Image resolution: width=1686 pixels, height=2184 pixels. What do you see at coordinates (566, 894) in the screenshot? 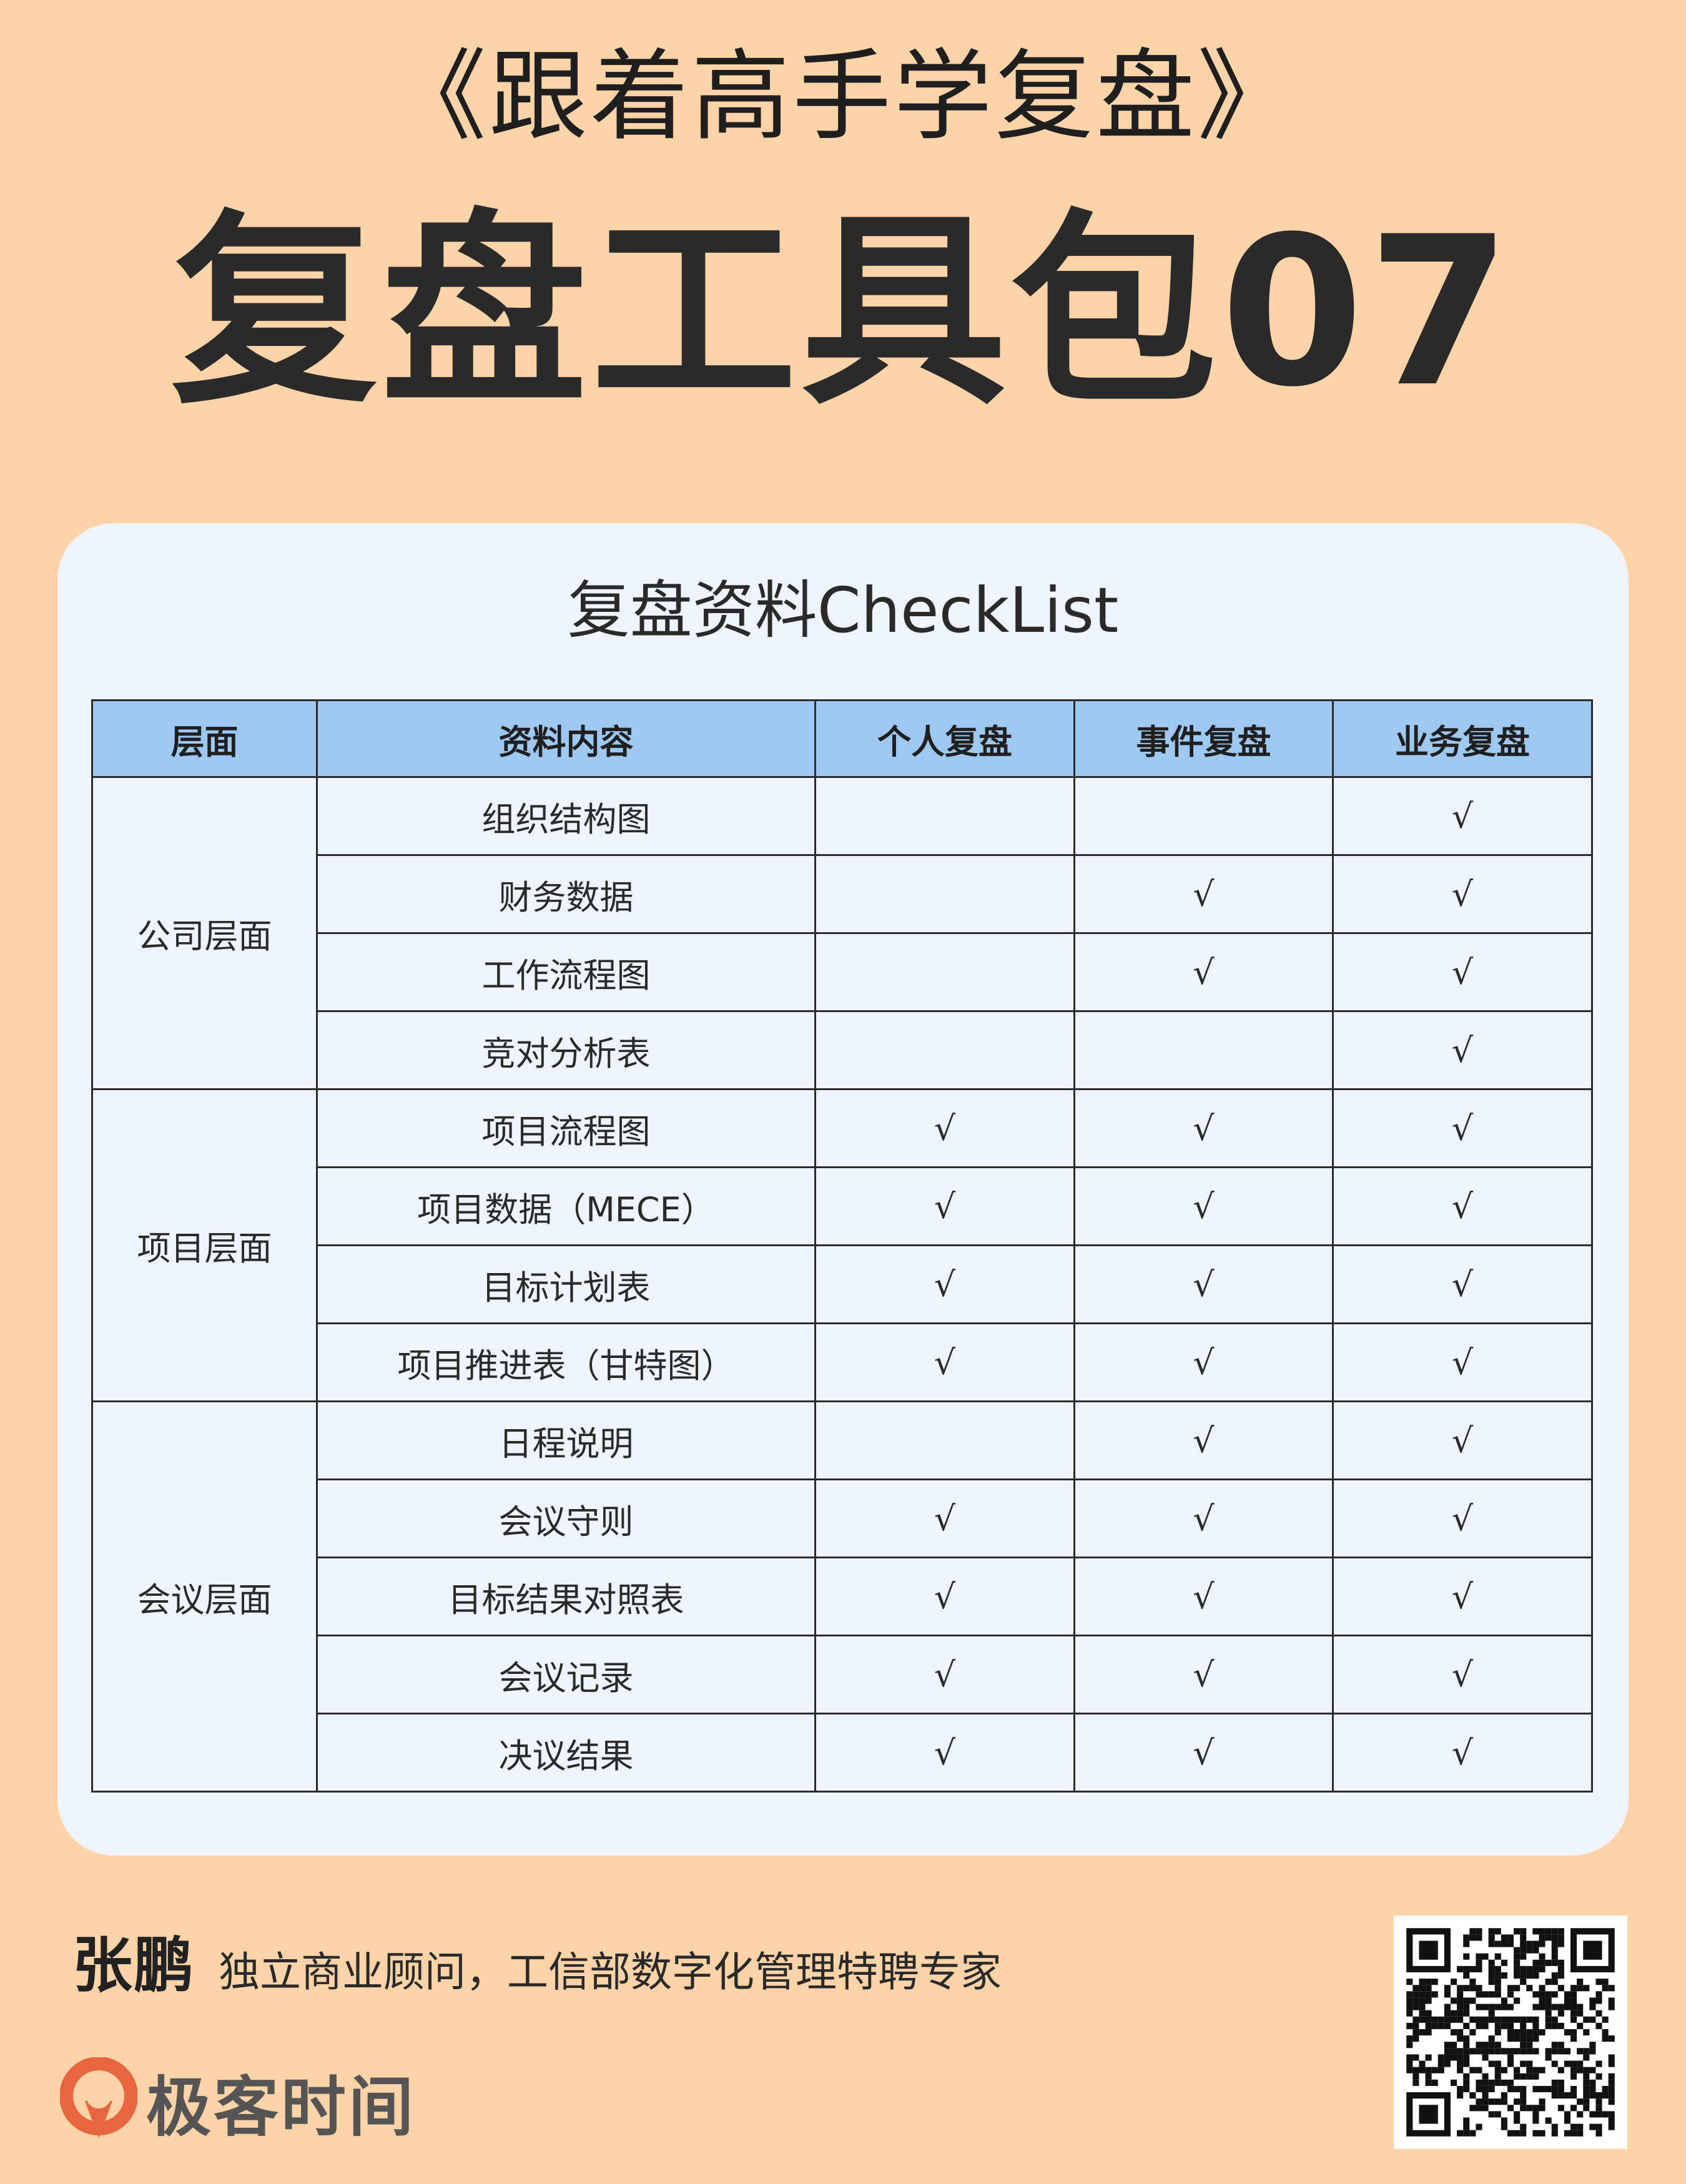
I see `item-cell: 财务数据` at bounding box center [566, 894].